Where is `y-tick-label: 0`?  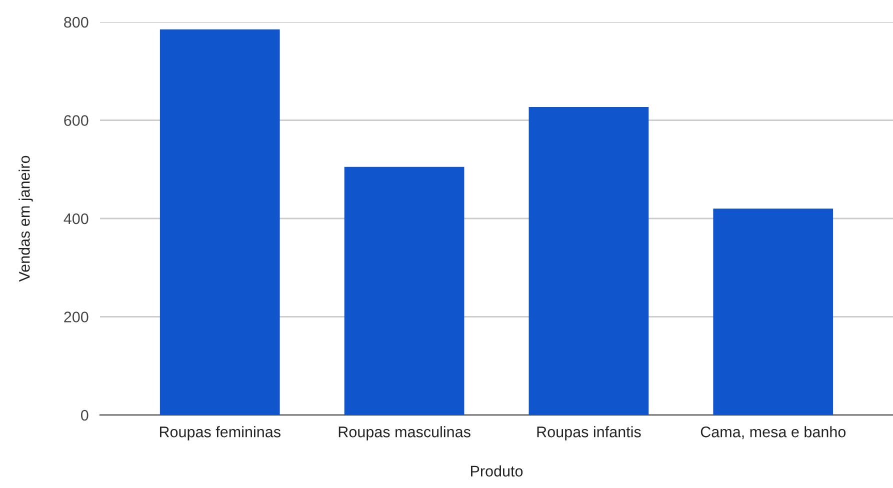
y-tick-label: 0 is located at coordinates (84, 415).